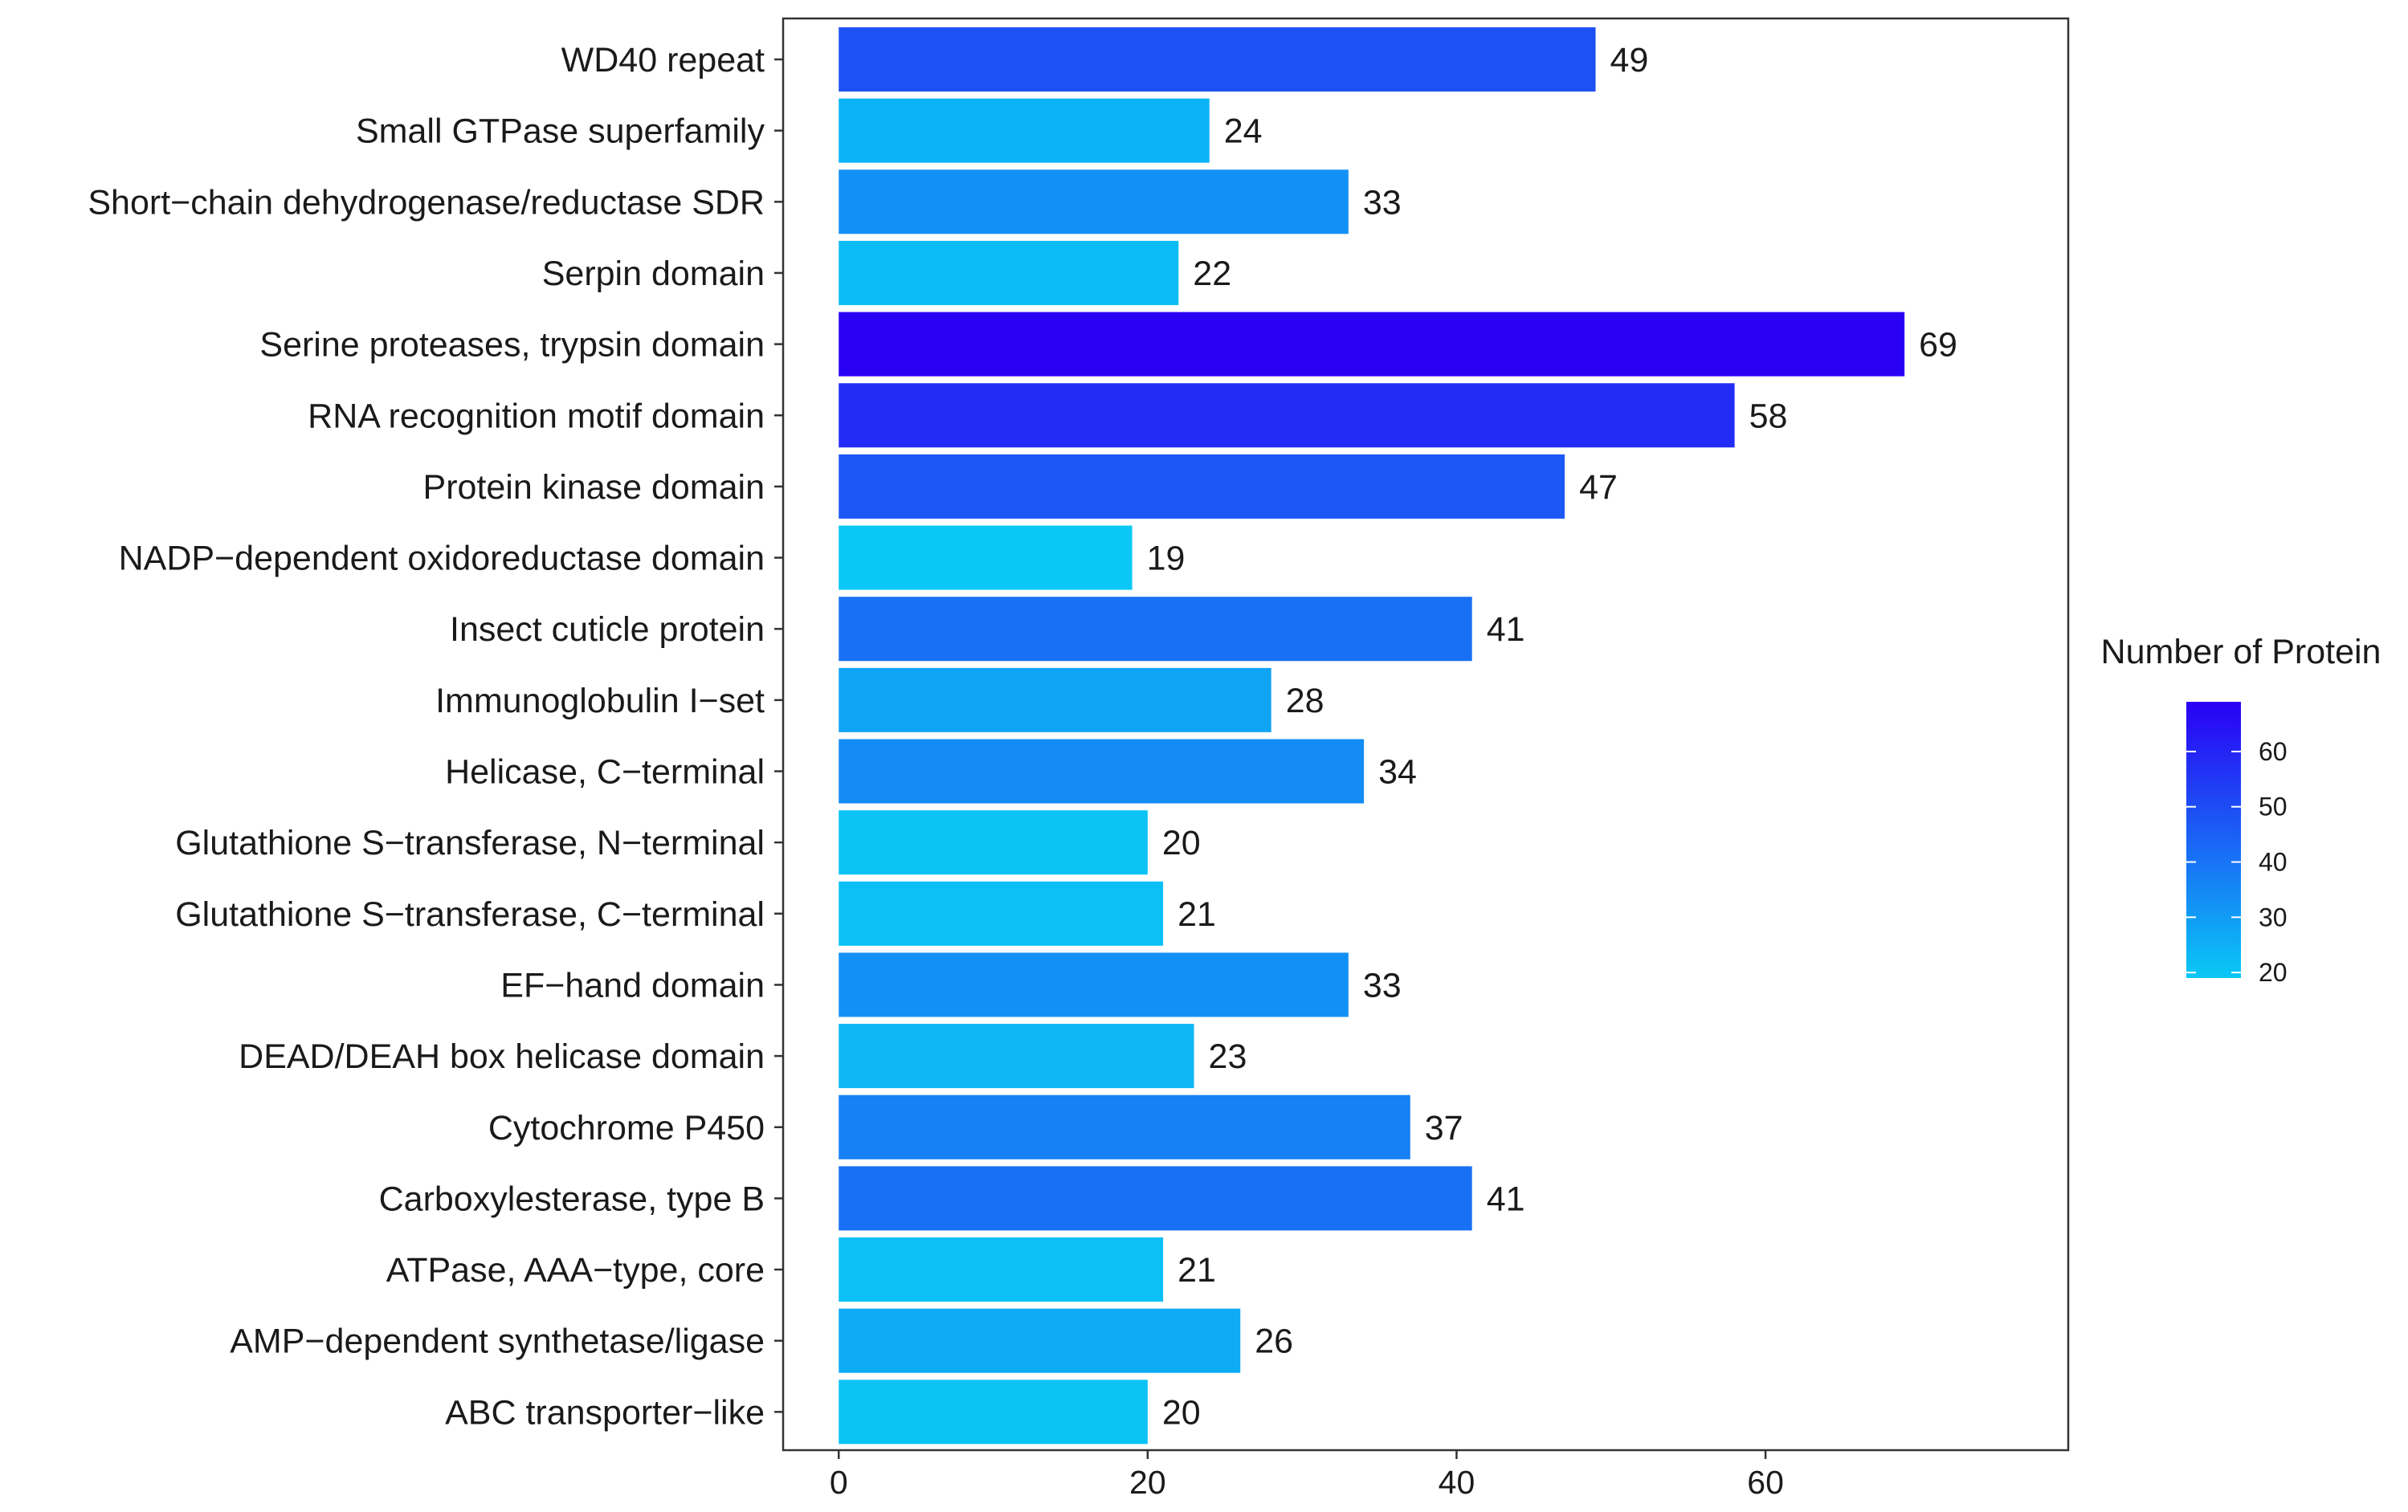 This screenshot has width=2408, height=1512. What do you see at coordinates (1305, 701) in the screenshot?
I see `value-label: 28` at bounding box center [1305, 701].